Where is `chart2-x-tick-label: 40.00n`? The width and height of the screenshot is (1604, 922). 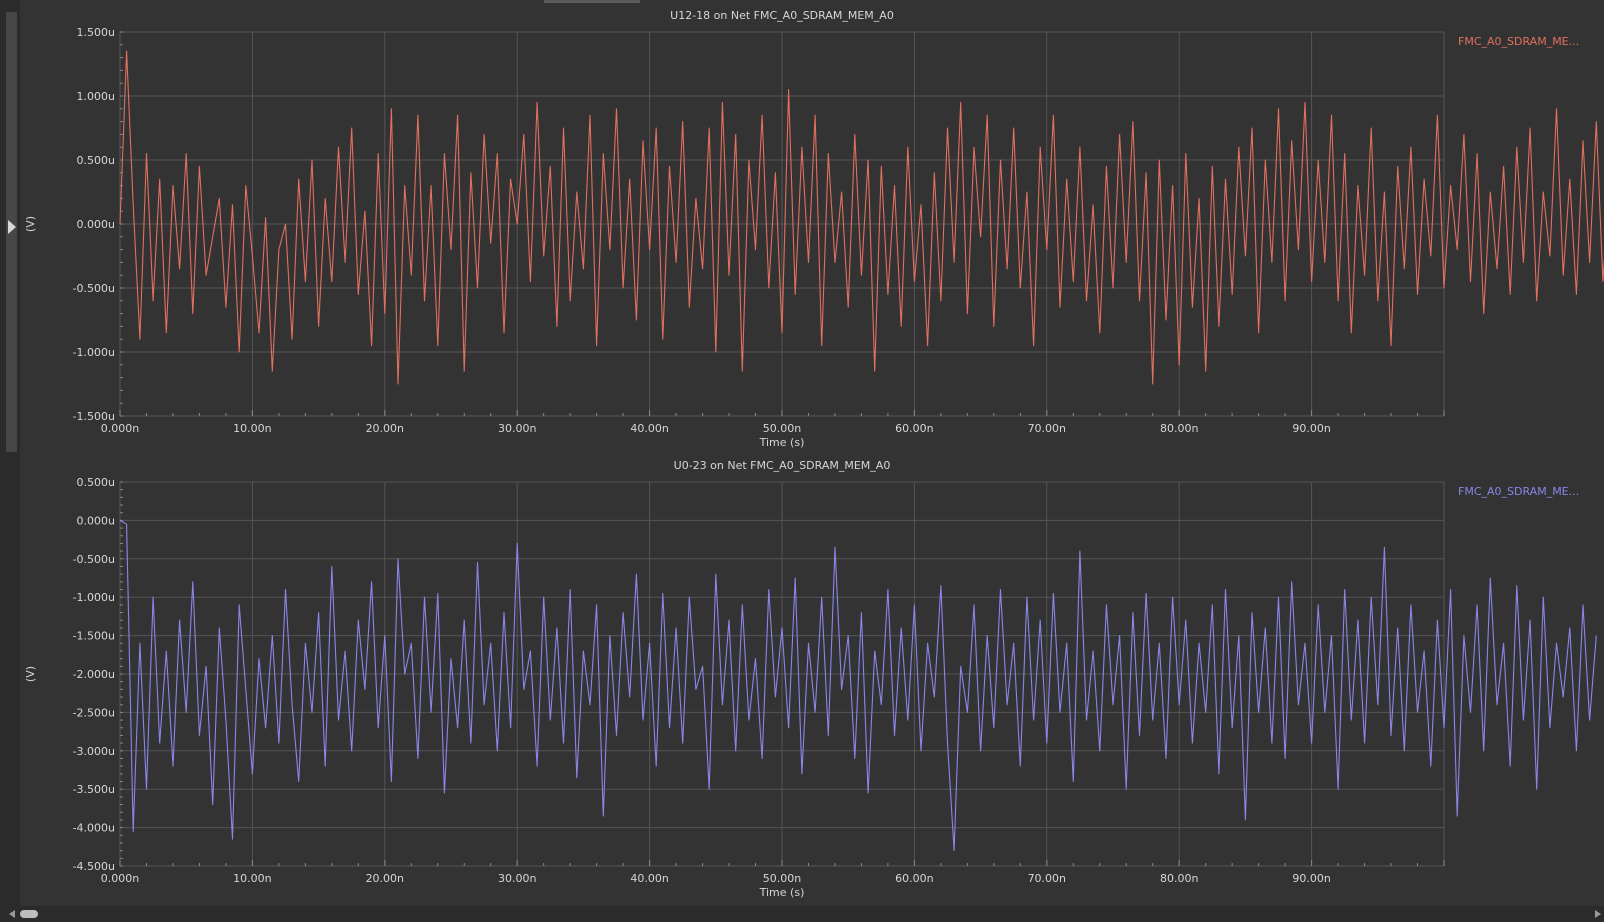
chart2-x-tick-label: 40.00n is located at coordinates (649, 878).